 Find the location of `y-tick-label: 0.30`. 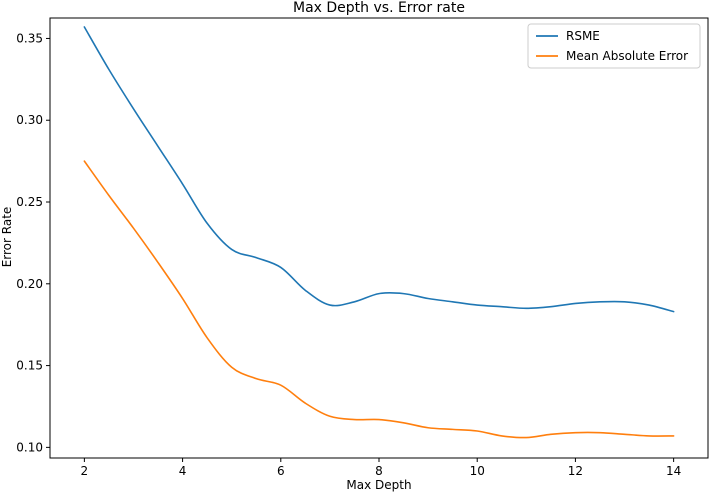

y-tick-label: 0.30 is located at coordinates (29, 120).